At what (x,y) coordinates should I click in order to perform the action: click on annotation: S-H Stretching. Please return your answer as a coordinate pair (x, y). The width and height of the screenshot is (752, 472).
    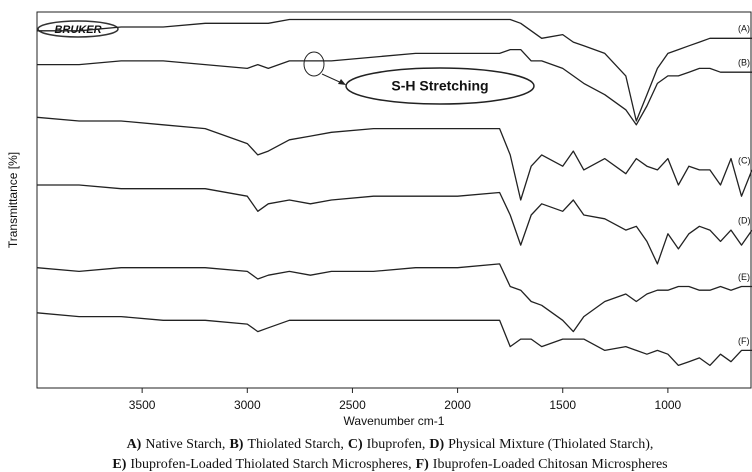
    Looking at the image, I should click on (439, 86).